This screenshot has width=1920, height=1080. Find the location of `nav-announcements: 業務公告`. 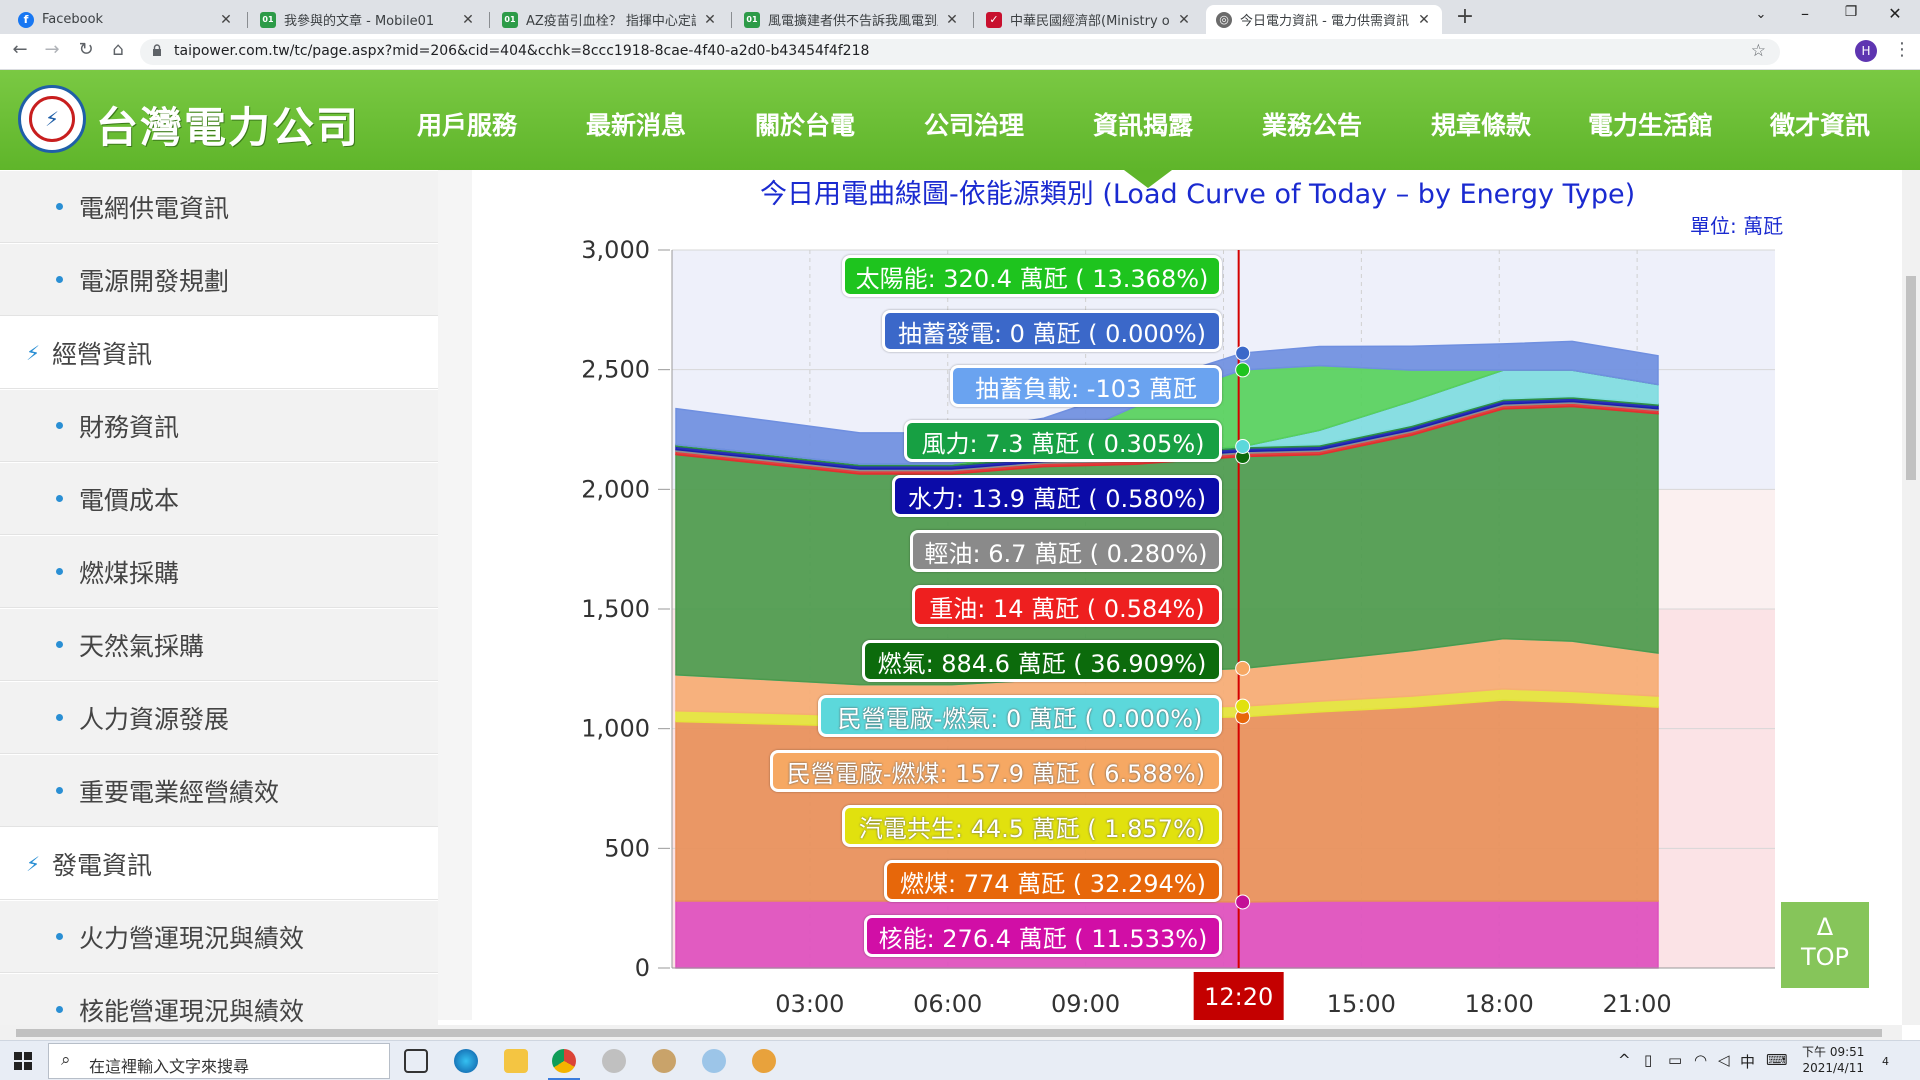

nav-announcements: 業務公告 is located at coordinates (1312, 125).